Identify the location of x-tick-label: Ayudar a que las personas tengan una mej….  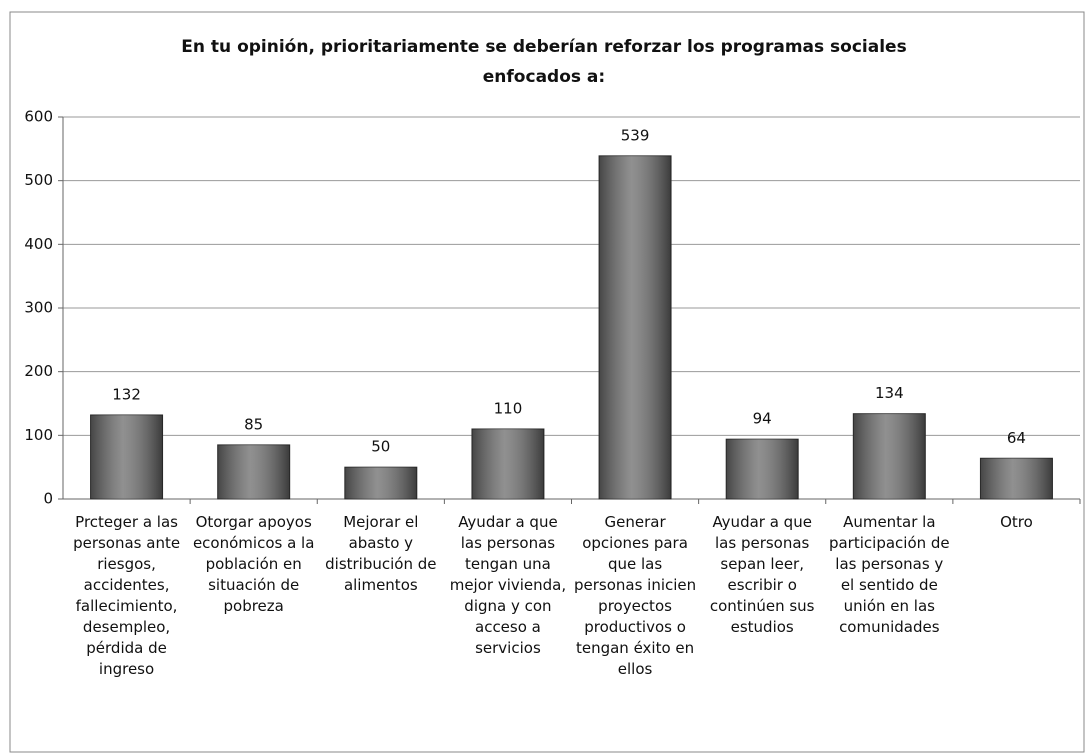
(508, 585).